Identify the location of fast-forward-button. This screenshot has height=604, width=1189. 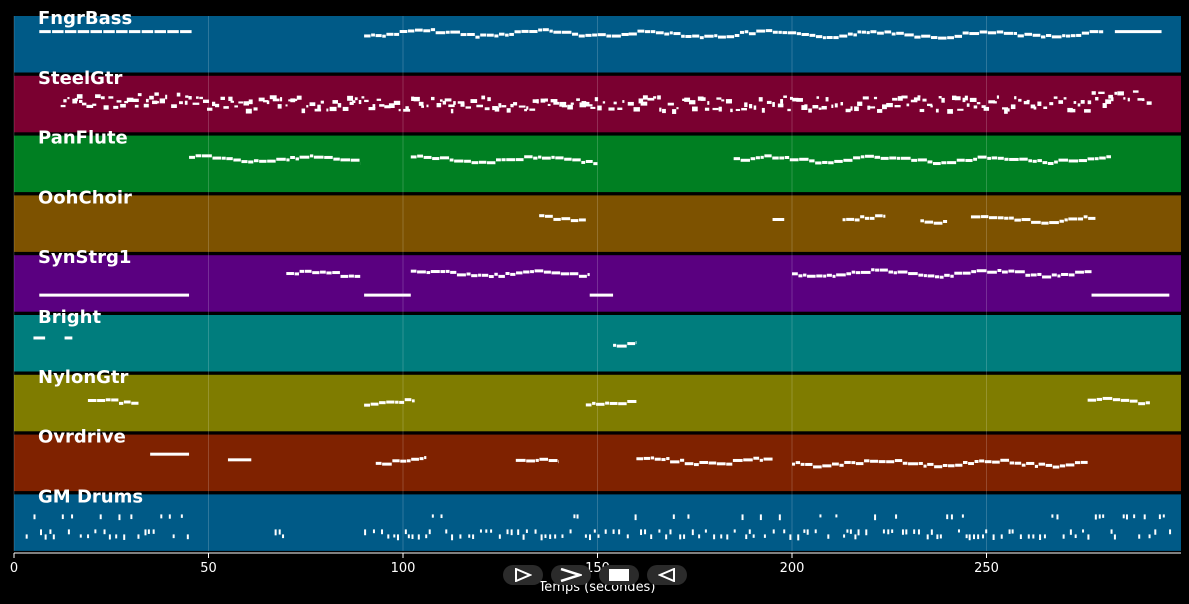
(571, 575).